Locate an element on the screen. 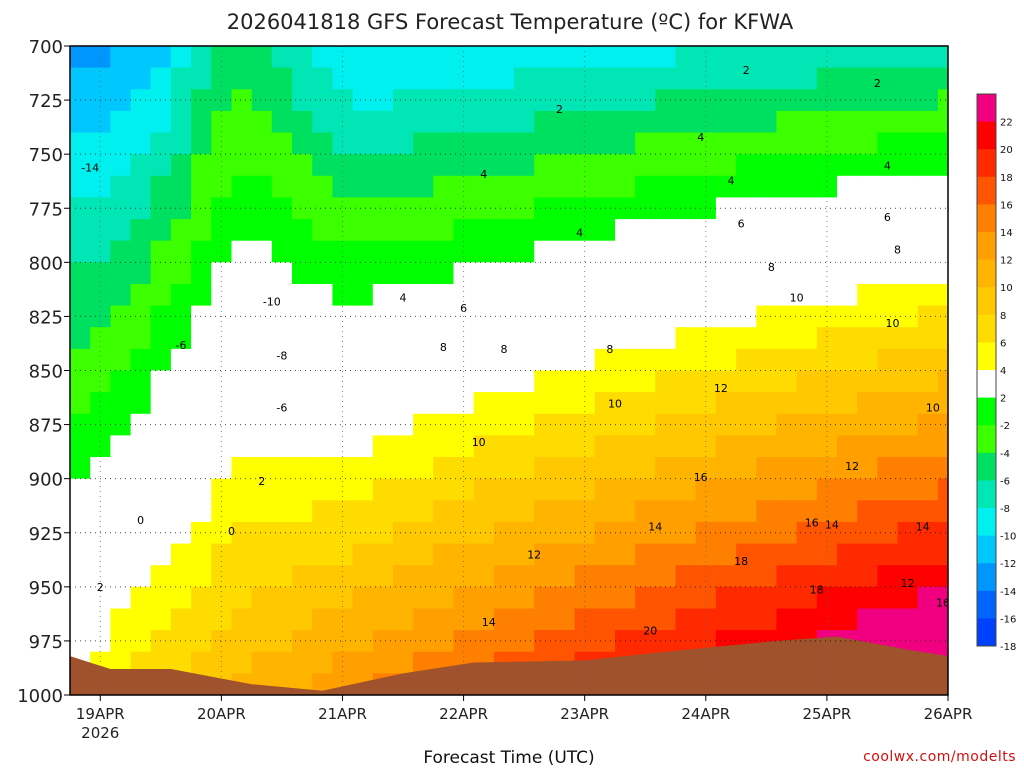 This screenshot has height=772, width=1024. colorbar-swatch is located at coordinates (986, 549).